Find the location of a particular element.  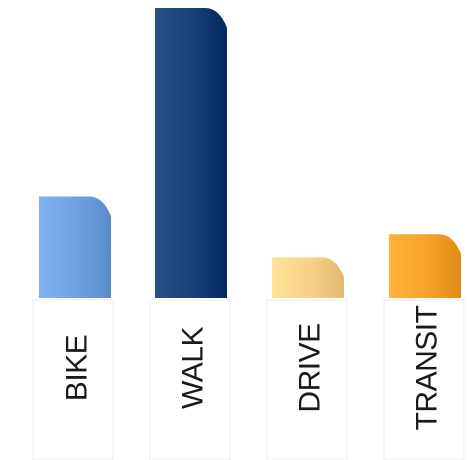

label-card-bike is located at coordinates (73, 379).